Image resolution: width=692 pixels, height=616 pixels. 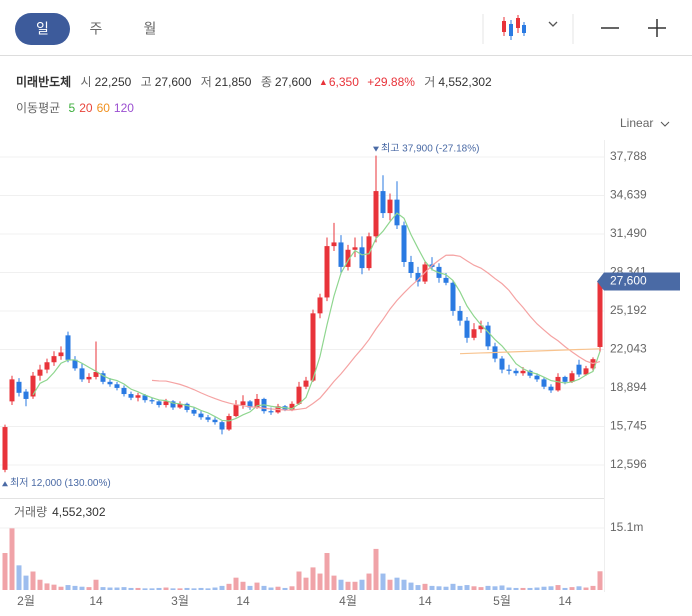 What do you see at coordinates (5, 484) in the screenshot?
I see `low-marker` at bounding box center [5, 484].